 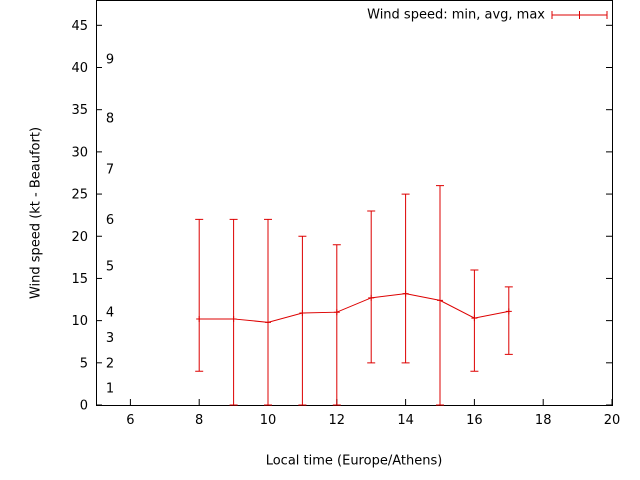 What do you see at coordinates (36, 213) in the screenshot?
I see `y-axis-title: Wind speed (kt - Beaufort)` at bounding box center [36, 213].